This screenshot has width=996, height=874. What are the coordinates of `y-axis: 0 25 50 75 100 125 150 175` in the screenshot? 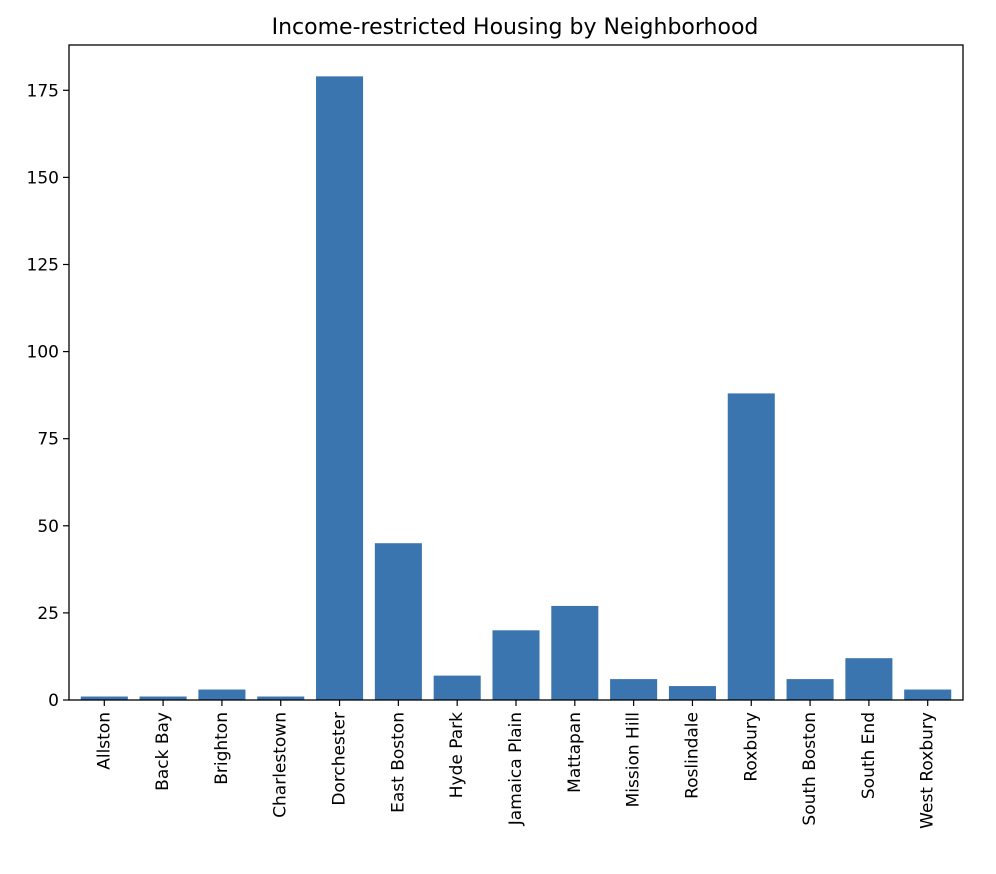 It's located at (48, 396).